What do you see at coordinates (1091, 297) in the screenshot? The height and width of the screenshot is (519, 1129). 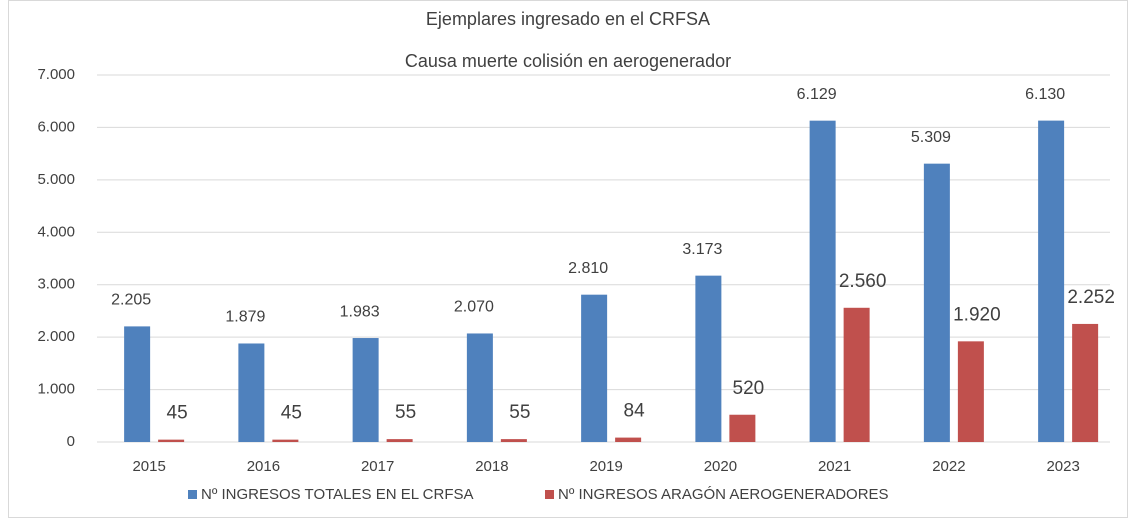 I see `value-label: 2.252` at bounding box center [1091, 297].